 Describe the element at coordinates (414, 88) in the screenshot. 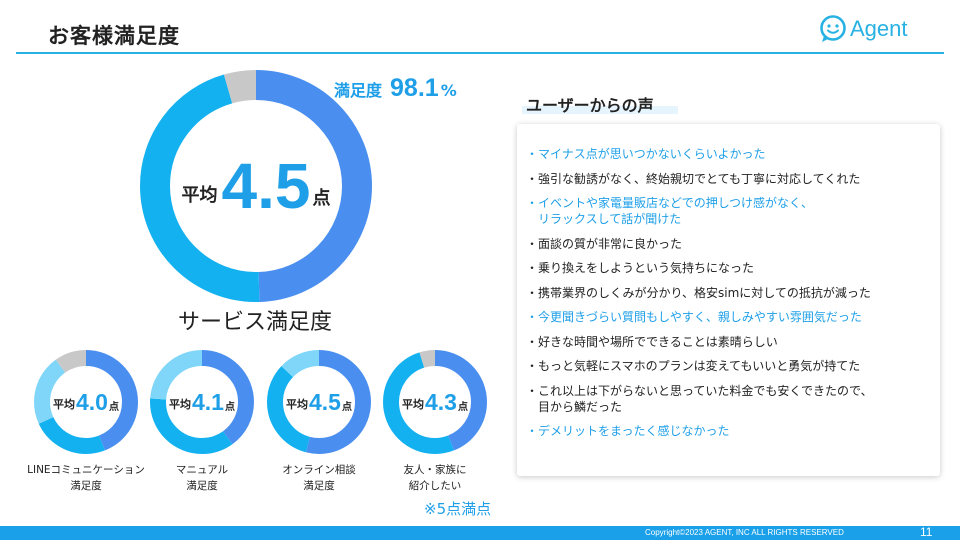

I see `satisfaction-value: 98.1` at that location.